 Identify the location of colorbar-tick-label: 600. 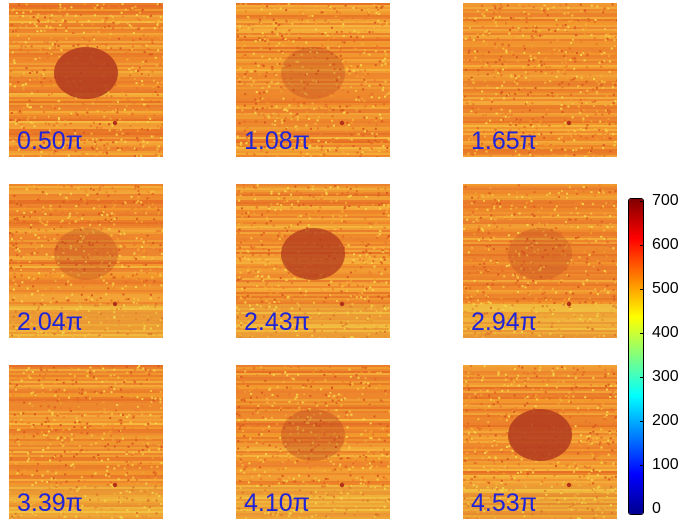
(665, 244).